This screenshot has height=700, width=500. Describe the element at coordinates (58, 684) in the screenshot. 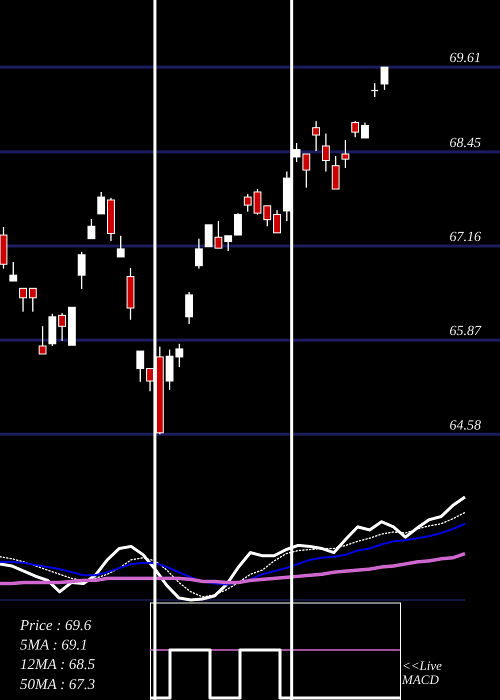

I see `text: 50MA : 67.3` at that location.